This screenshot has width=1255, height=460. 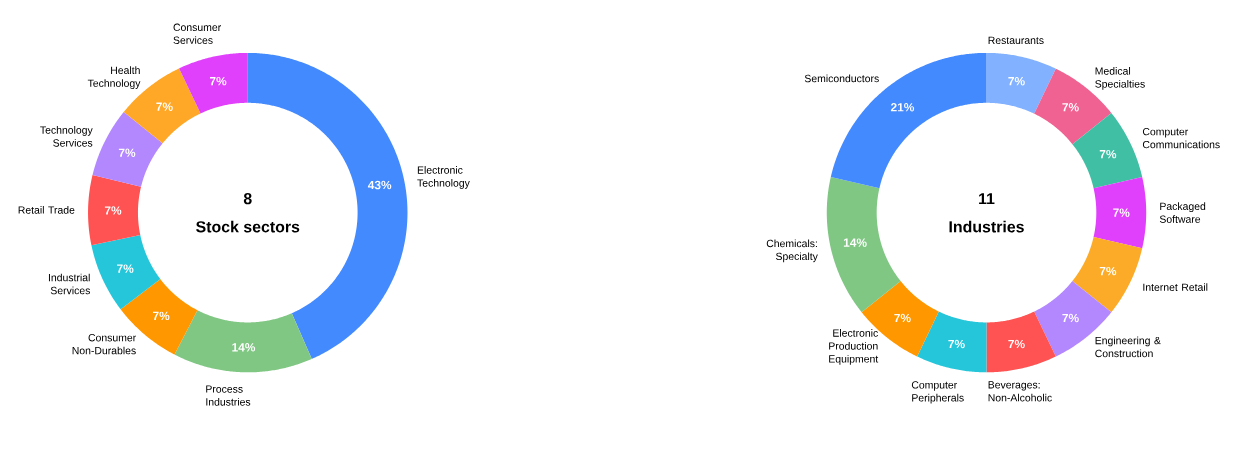 What do you see at coordinates (114, 77) in the screenshot?
I see `slice-label: Health Technology` at bounding box center [114, 77].